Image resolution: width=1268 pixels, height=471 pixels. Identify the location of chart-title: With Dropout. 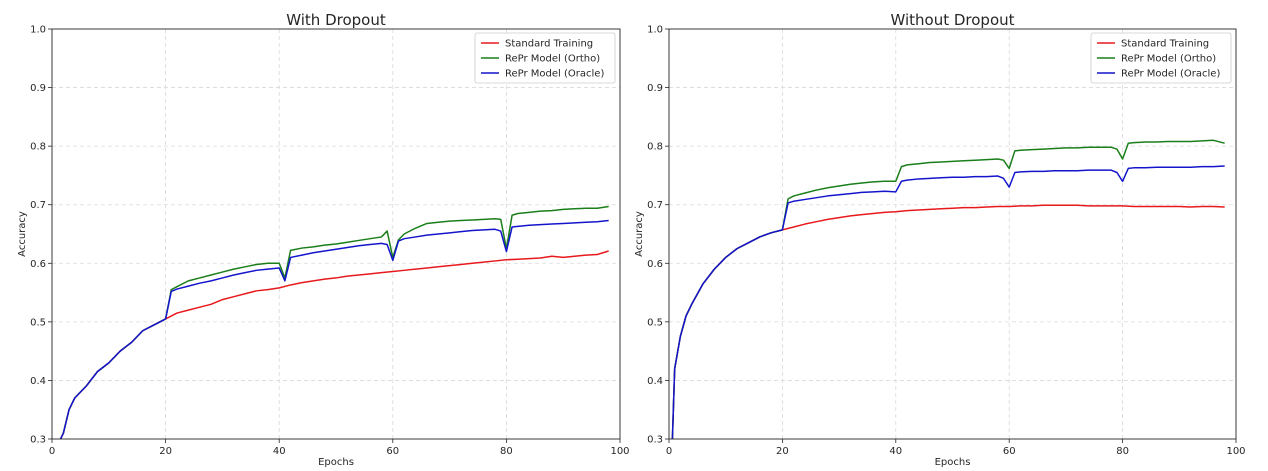
(336, 20).